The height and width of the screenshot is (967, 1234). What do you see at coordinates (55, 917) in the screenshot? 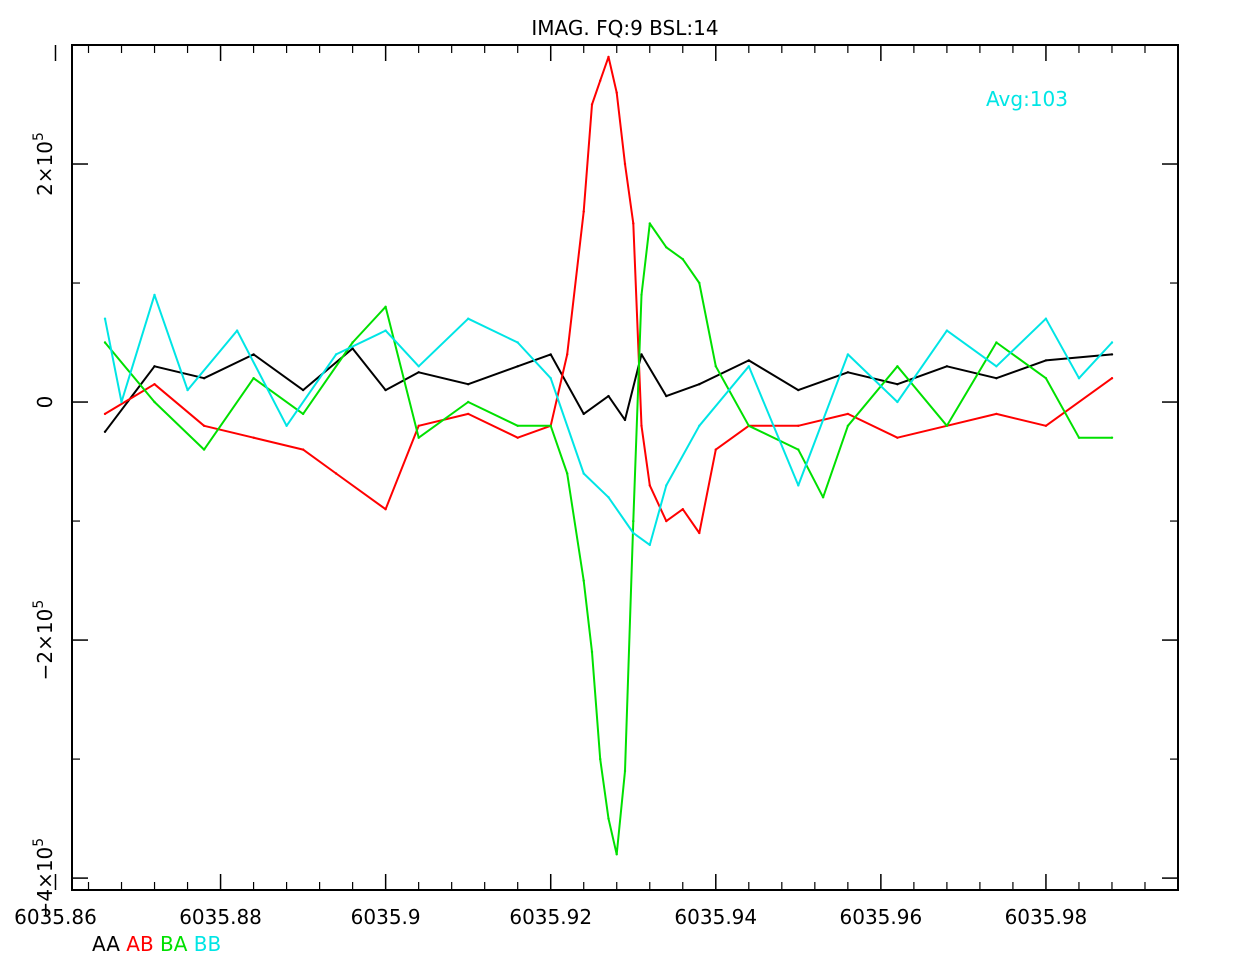
I see `x-tick-label: 6035.86` at bounding box center [55, 917].